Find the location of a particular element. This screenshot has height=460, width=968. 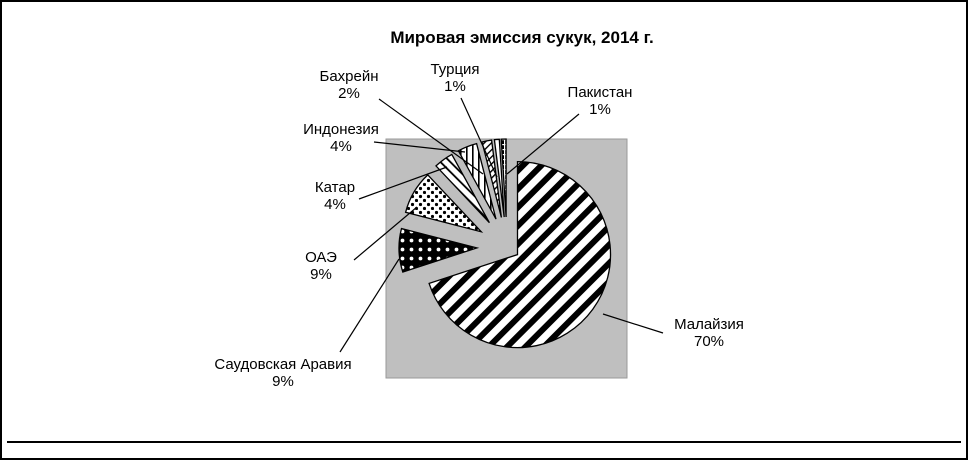

slice-label-pakistan: Пакистан 1% is located at coordinates (600, 101).